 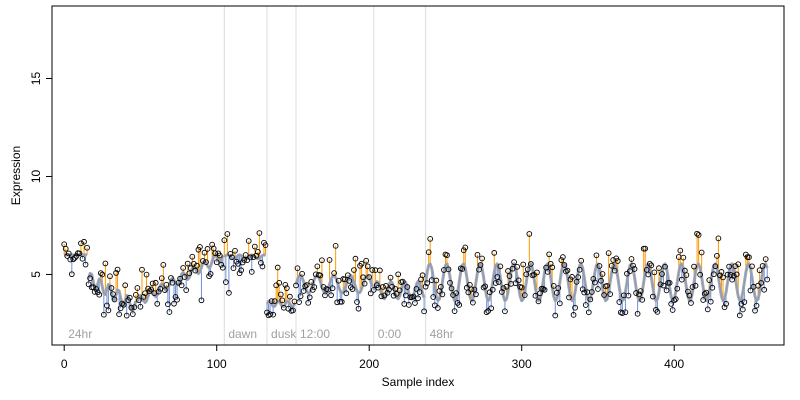 What do you see at coordinates (80, 334) in the screenshot?
I see `segment-marker-label: 24hr` at bounding box center [80, 334].